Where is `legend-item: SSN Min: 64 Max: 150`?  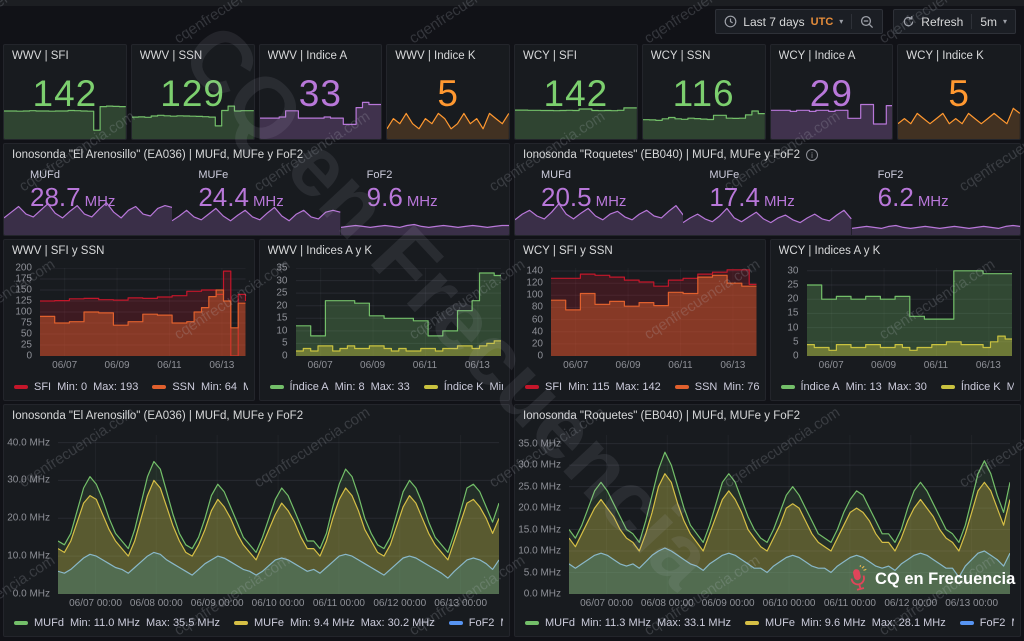
legend-item: SSN Min: 64 Max: 150 is located at coordinates (200, 387).